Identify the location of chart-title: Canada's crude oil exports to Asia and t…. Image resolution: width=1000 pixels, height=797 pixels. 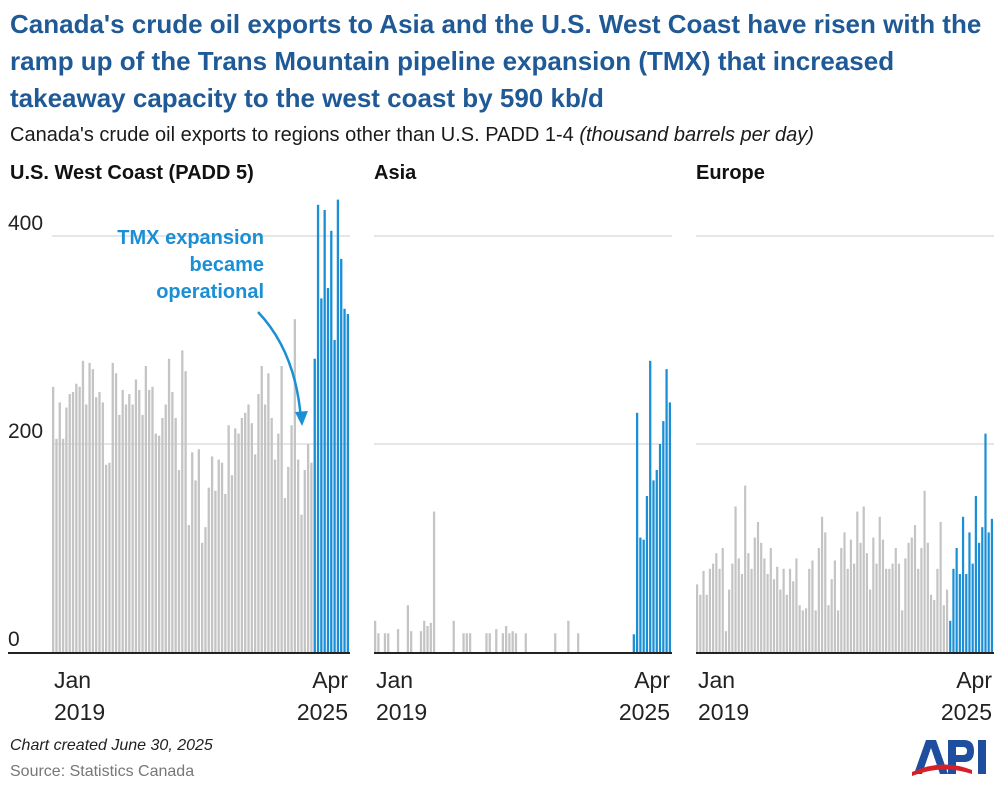
(496, 61).